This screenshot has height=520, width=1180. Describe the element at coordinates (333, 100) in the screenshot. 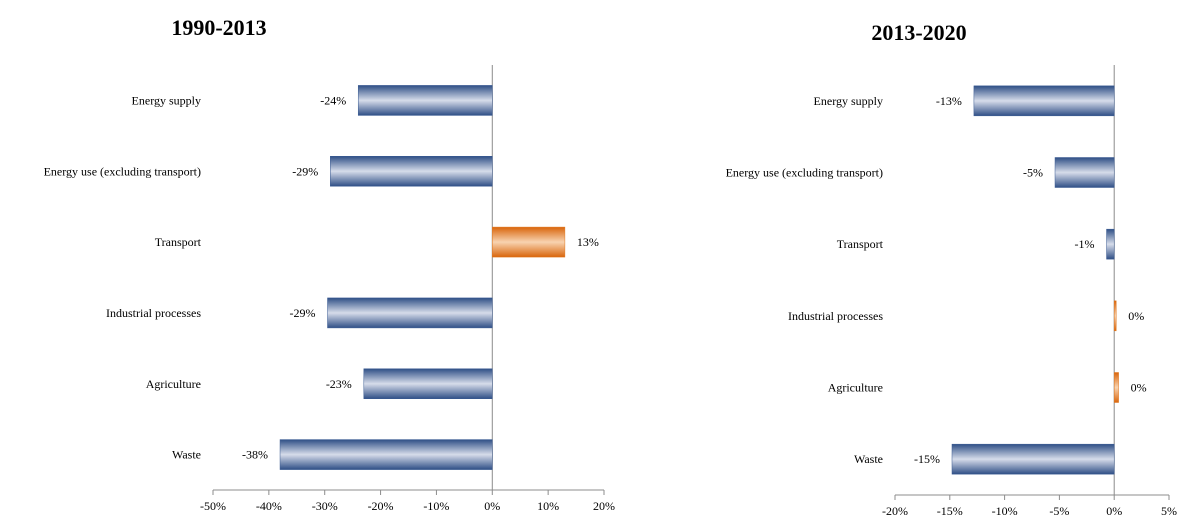

I see `data-label: -24%` at that location.